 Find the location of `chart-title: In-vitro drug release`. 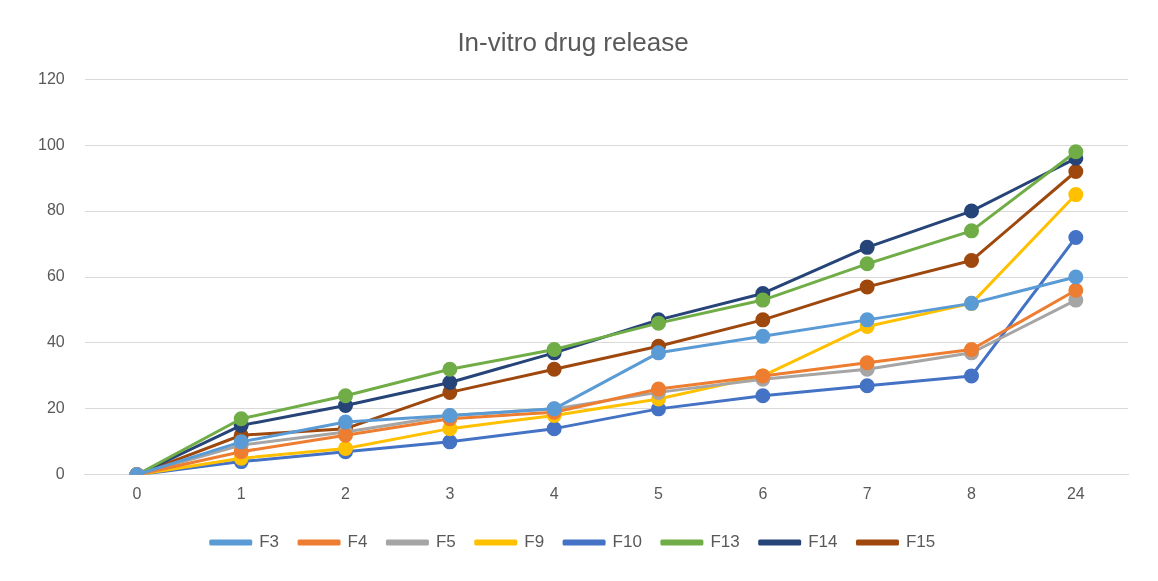

chart-title: In-vitro drug release is located at coordinates (573, 41).